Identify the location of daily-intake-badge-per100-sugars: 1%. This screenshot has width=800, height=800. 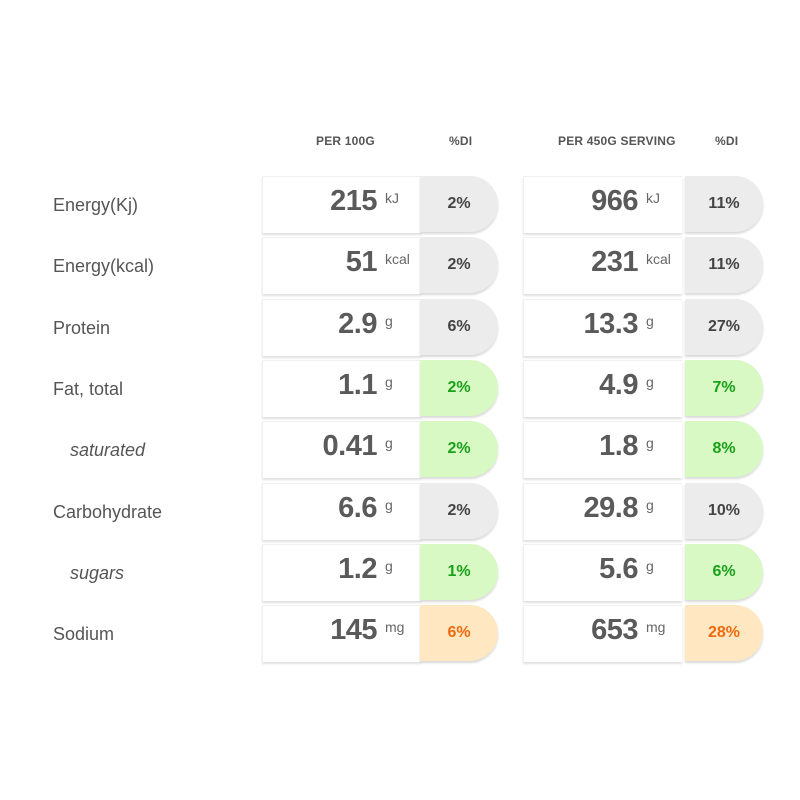
(459, 572).